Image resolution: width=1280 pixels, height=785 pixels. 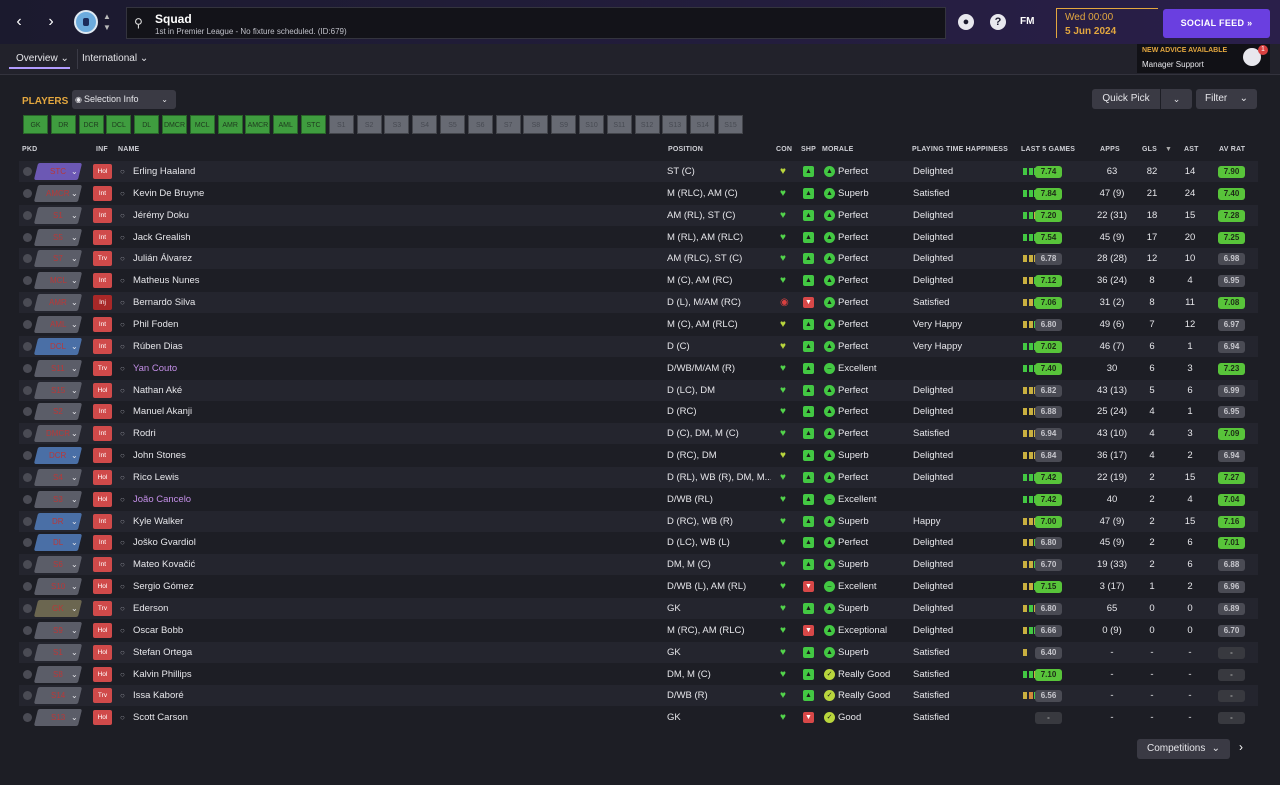 What do you see at coordinates (838, 149) in the screenshot?
I see `col-morale: MORALE` at bounding box center [838, 149].